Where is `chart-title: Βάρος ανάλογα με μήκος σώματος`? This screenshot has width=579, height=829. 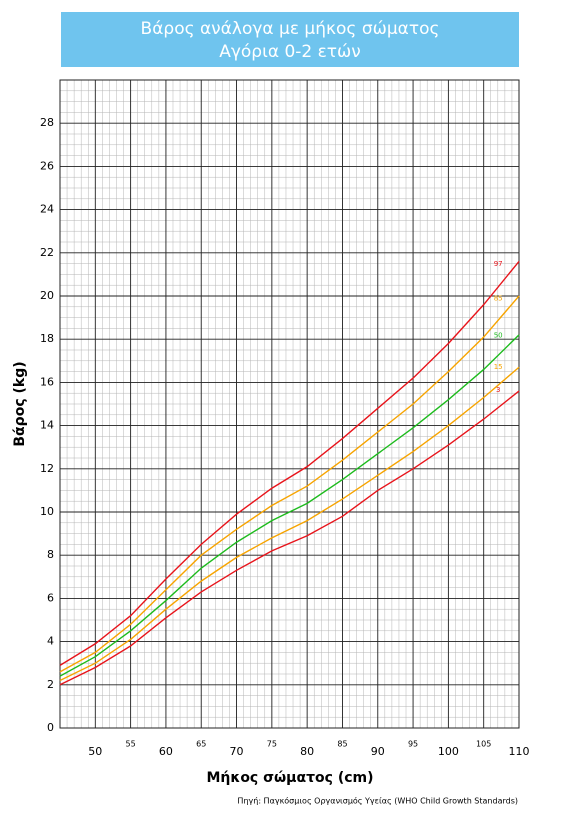
chart-title: Βάρος ανάλογα με μήκος σώματος is located at coordinates (290, 29).